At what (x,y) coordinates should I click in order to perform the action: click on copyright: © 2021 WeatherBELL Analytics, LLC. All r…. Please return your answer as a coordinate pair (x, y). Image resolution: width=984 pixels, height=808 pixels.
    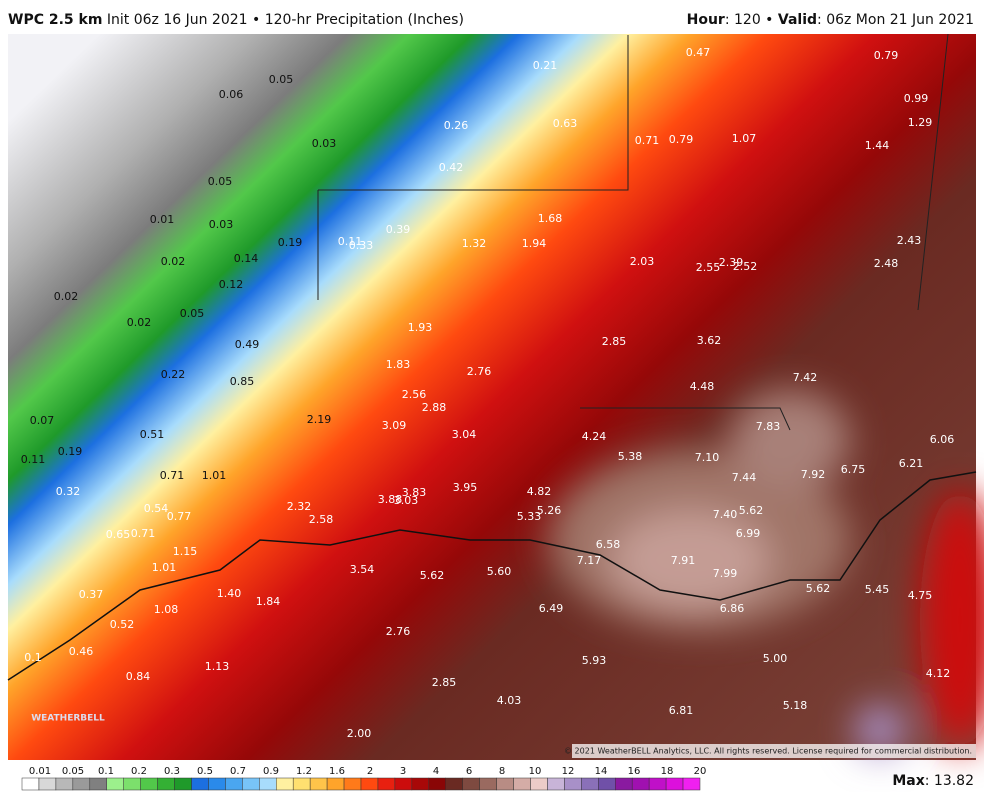
    Looking at the image, I should click on (768, 751).